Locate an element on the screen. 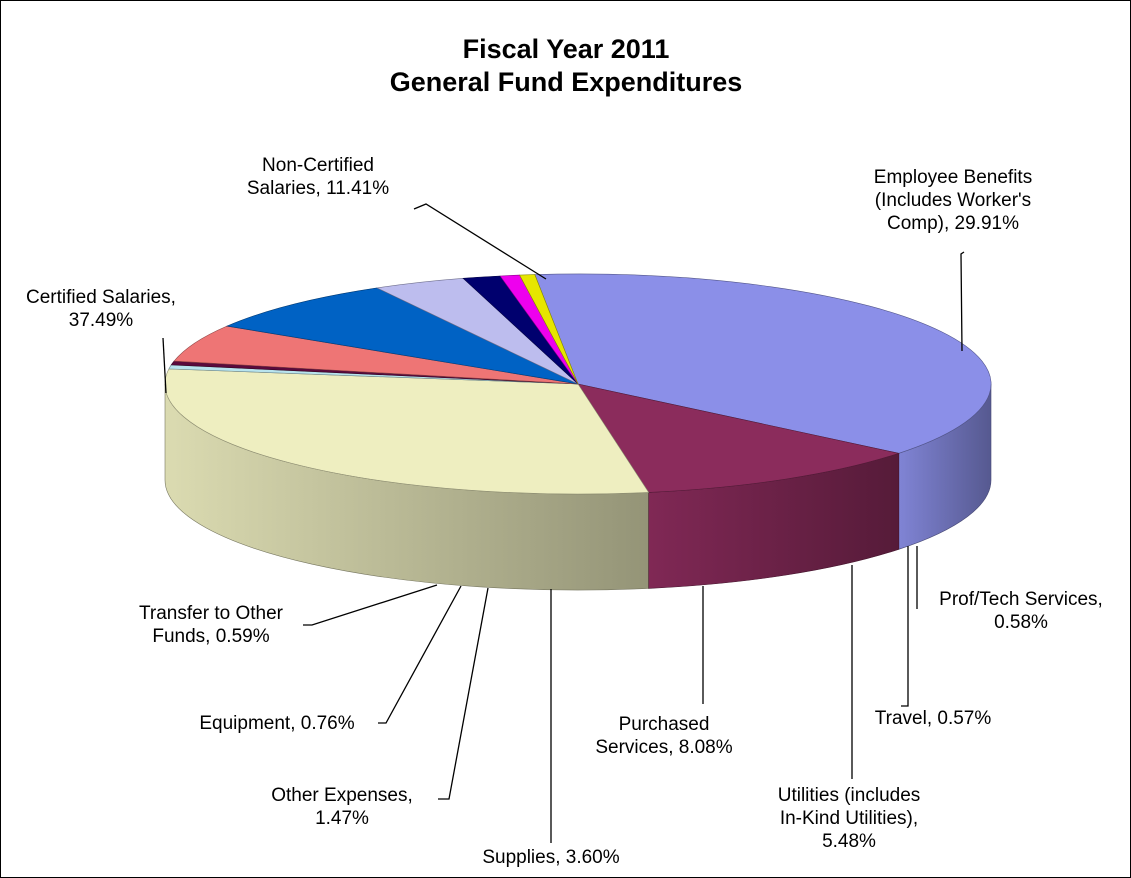 This screenshot has height=878, width=1131. label-non-certified-salaries: Non-Certified Salaries, 11.41% is located at coordinates (318, 177).